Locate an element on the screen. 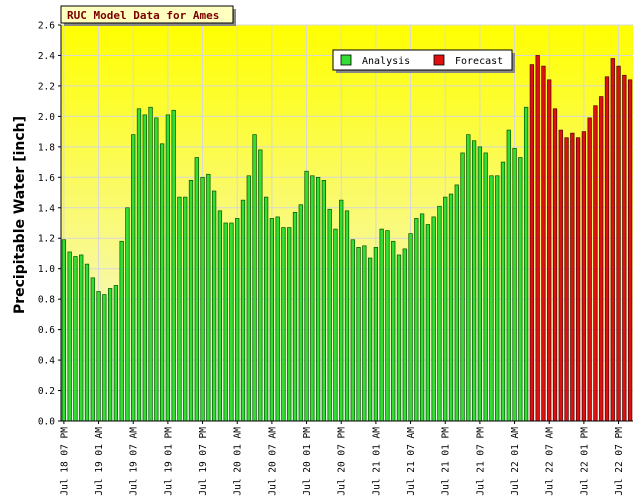  y-tick-label: 1.2 is located at coordinates (46, 239).